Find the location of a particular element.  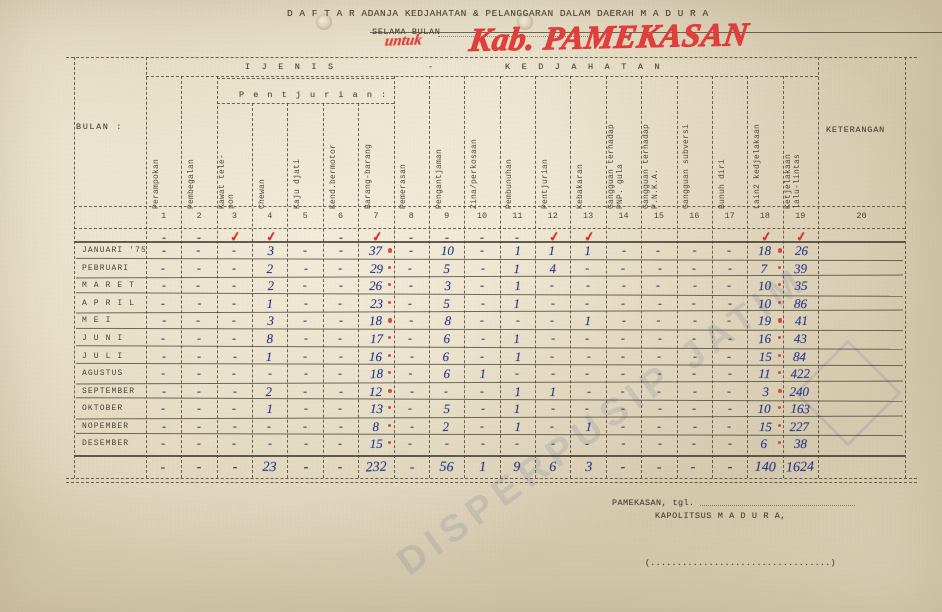

subtitle-struck-through: SELAMA BULAN is located at coordinates (656, 32).